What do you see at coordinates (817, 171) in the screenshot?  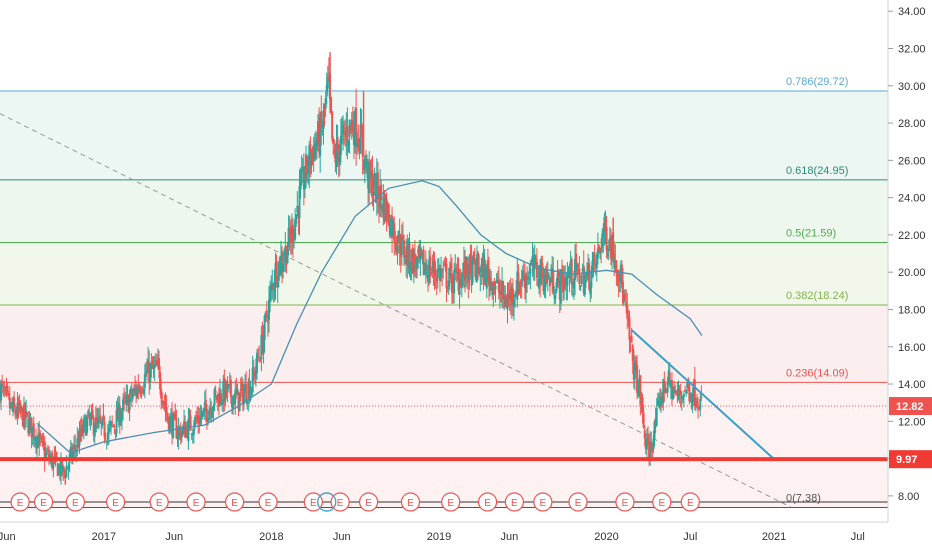 I see `fib-level-label: 0.618(24.95)` at bounding box center [817, 171].